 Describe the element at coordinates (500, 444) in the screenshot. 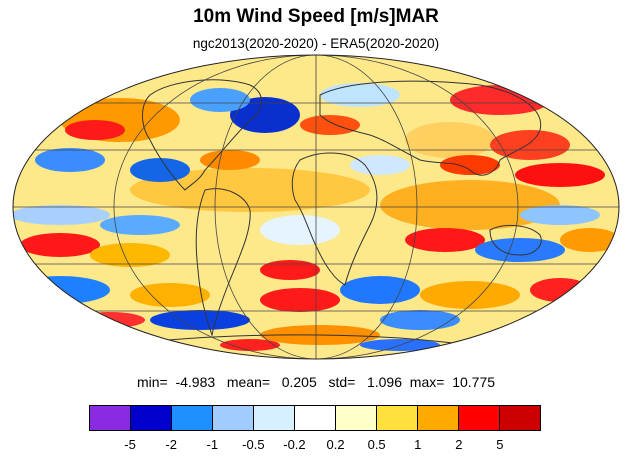

I see `colorbar-tick-label: 5` at that location.